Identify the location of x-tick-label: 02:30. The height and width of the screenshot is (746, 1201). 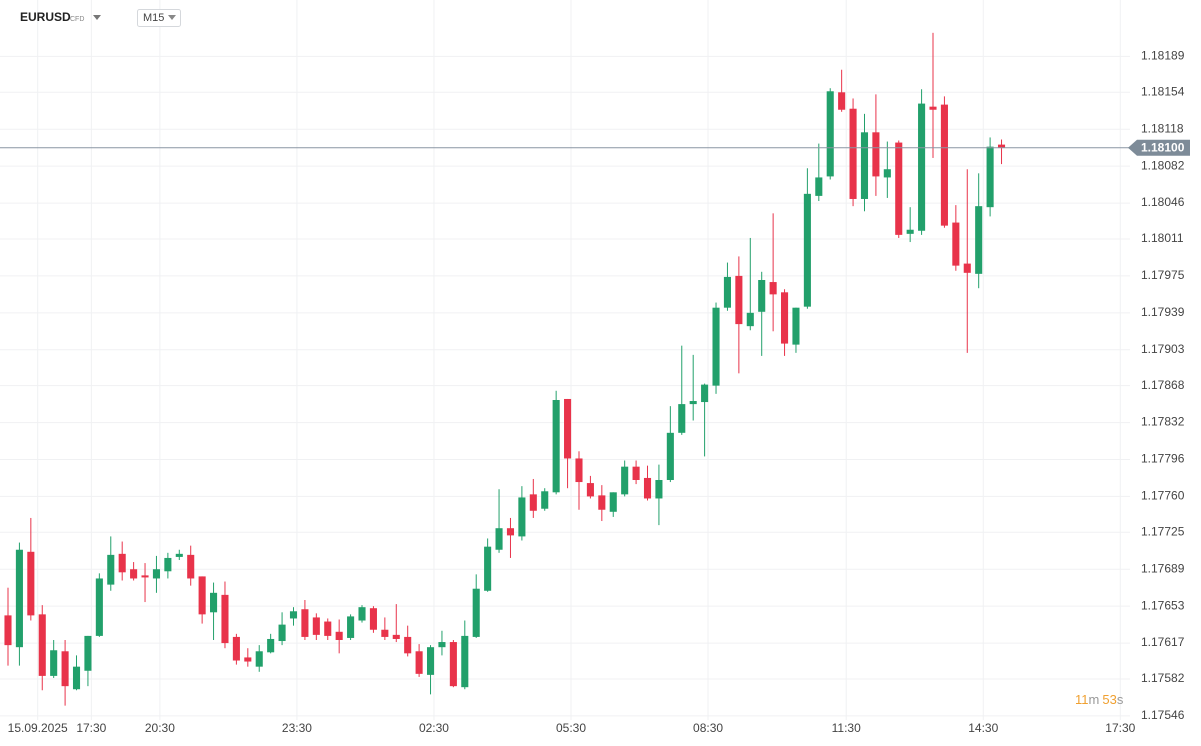
(434, 728).